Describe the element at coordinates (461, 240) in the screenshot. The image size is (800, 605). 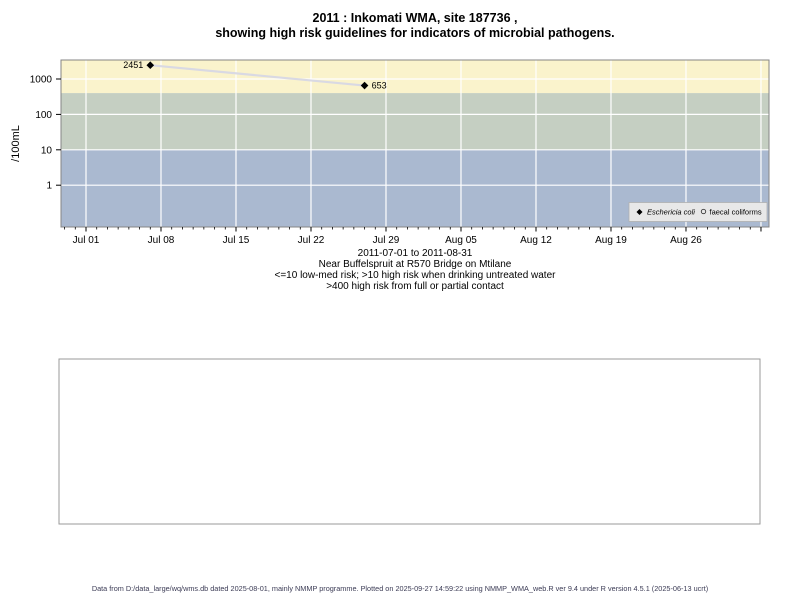
I see `x-tick-label: Aug 05` at that location.